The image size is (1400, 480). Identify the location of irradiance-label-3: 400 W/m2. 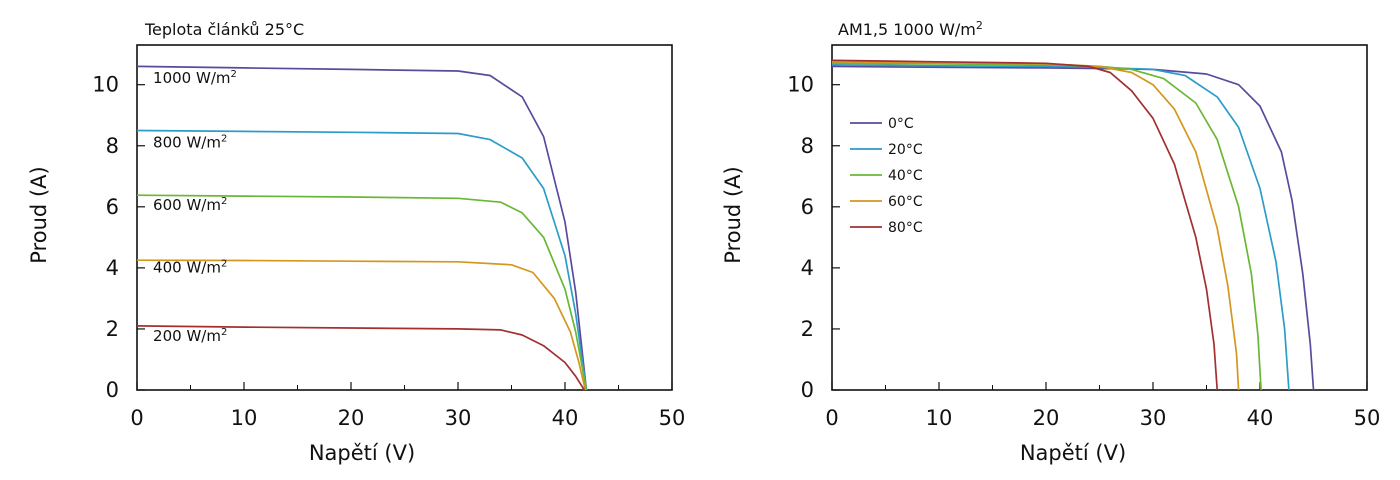
(190, 267).